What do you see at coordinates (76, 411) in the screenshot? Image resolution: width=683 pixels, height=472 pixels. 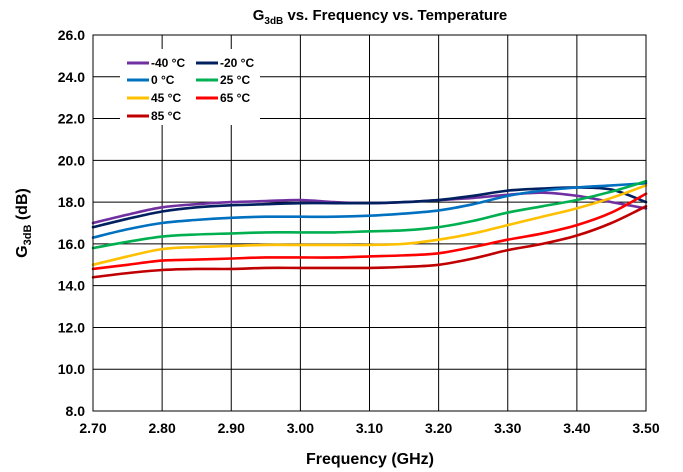 I see `y-tick-label: 8.0` at bounding box center [76, 411].